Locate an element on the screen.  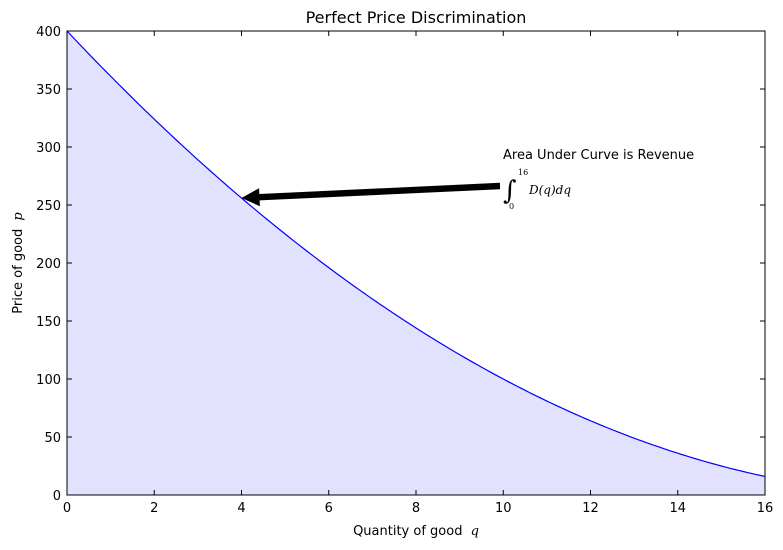
x-tick-label: 12 is located at coordinates (590, 508).